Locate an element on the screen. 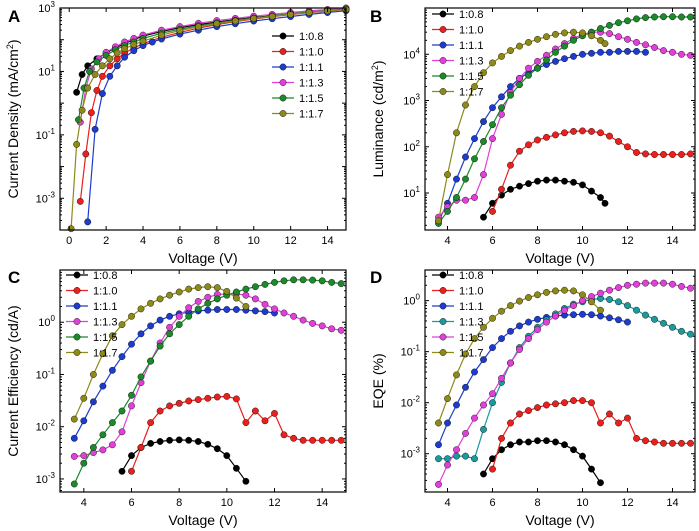  y-tick-label: 10⁻² is located at coordinates (411, 402).